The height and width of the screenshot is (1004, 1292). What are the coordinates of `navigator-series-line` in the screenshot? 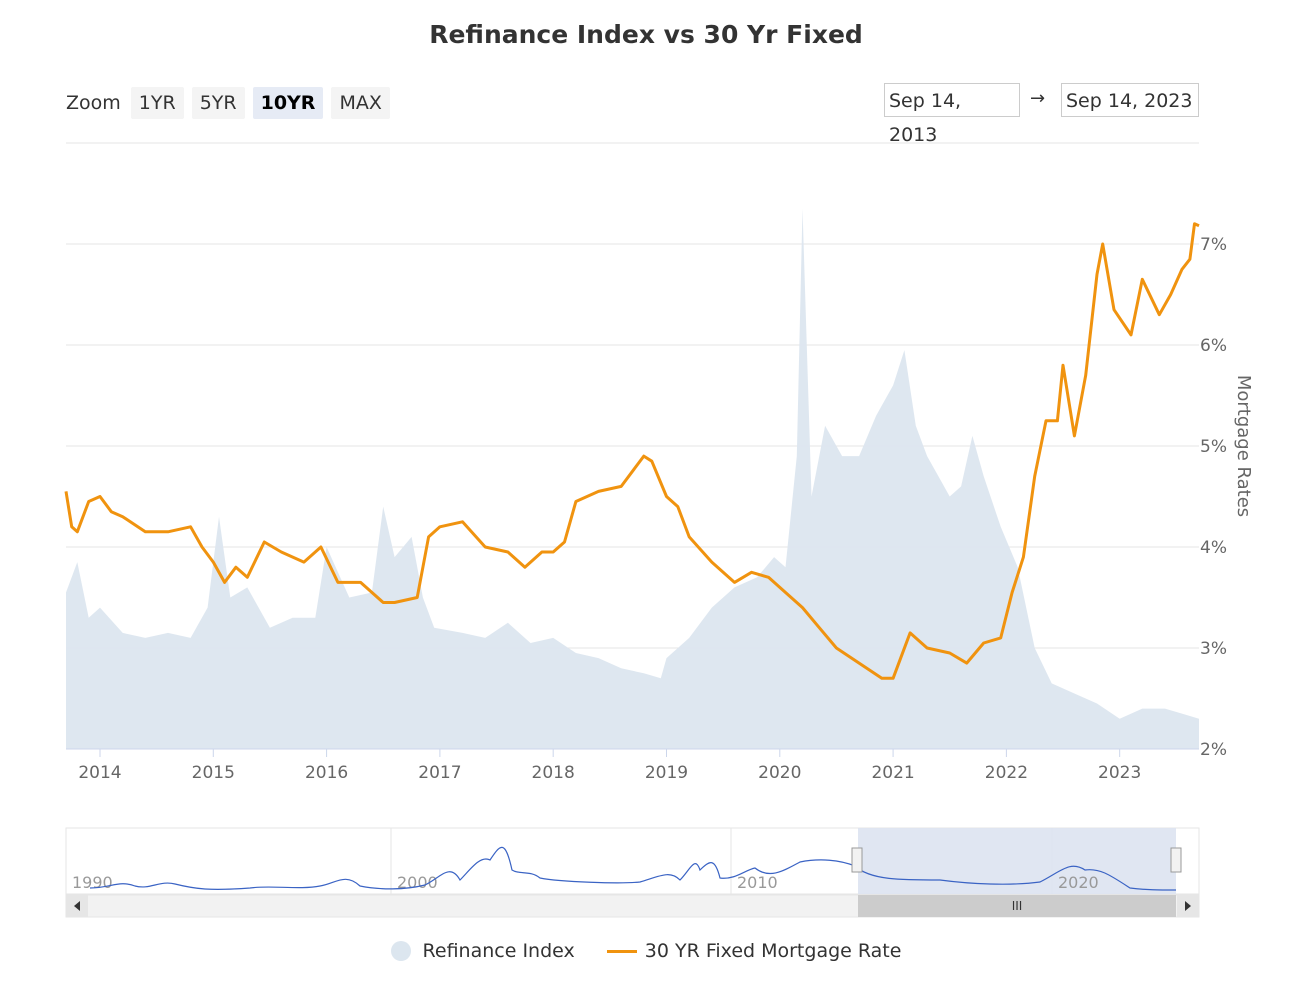 It's located at (633, 868).